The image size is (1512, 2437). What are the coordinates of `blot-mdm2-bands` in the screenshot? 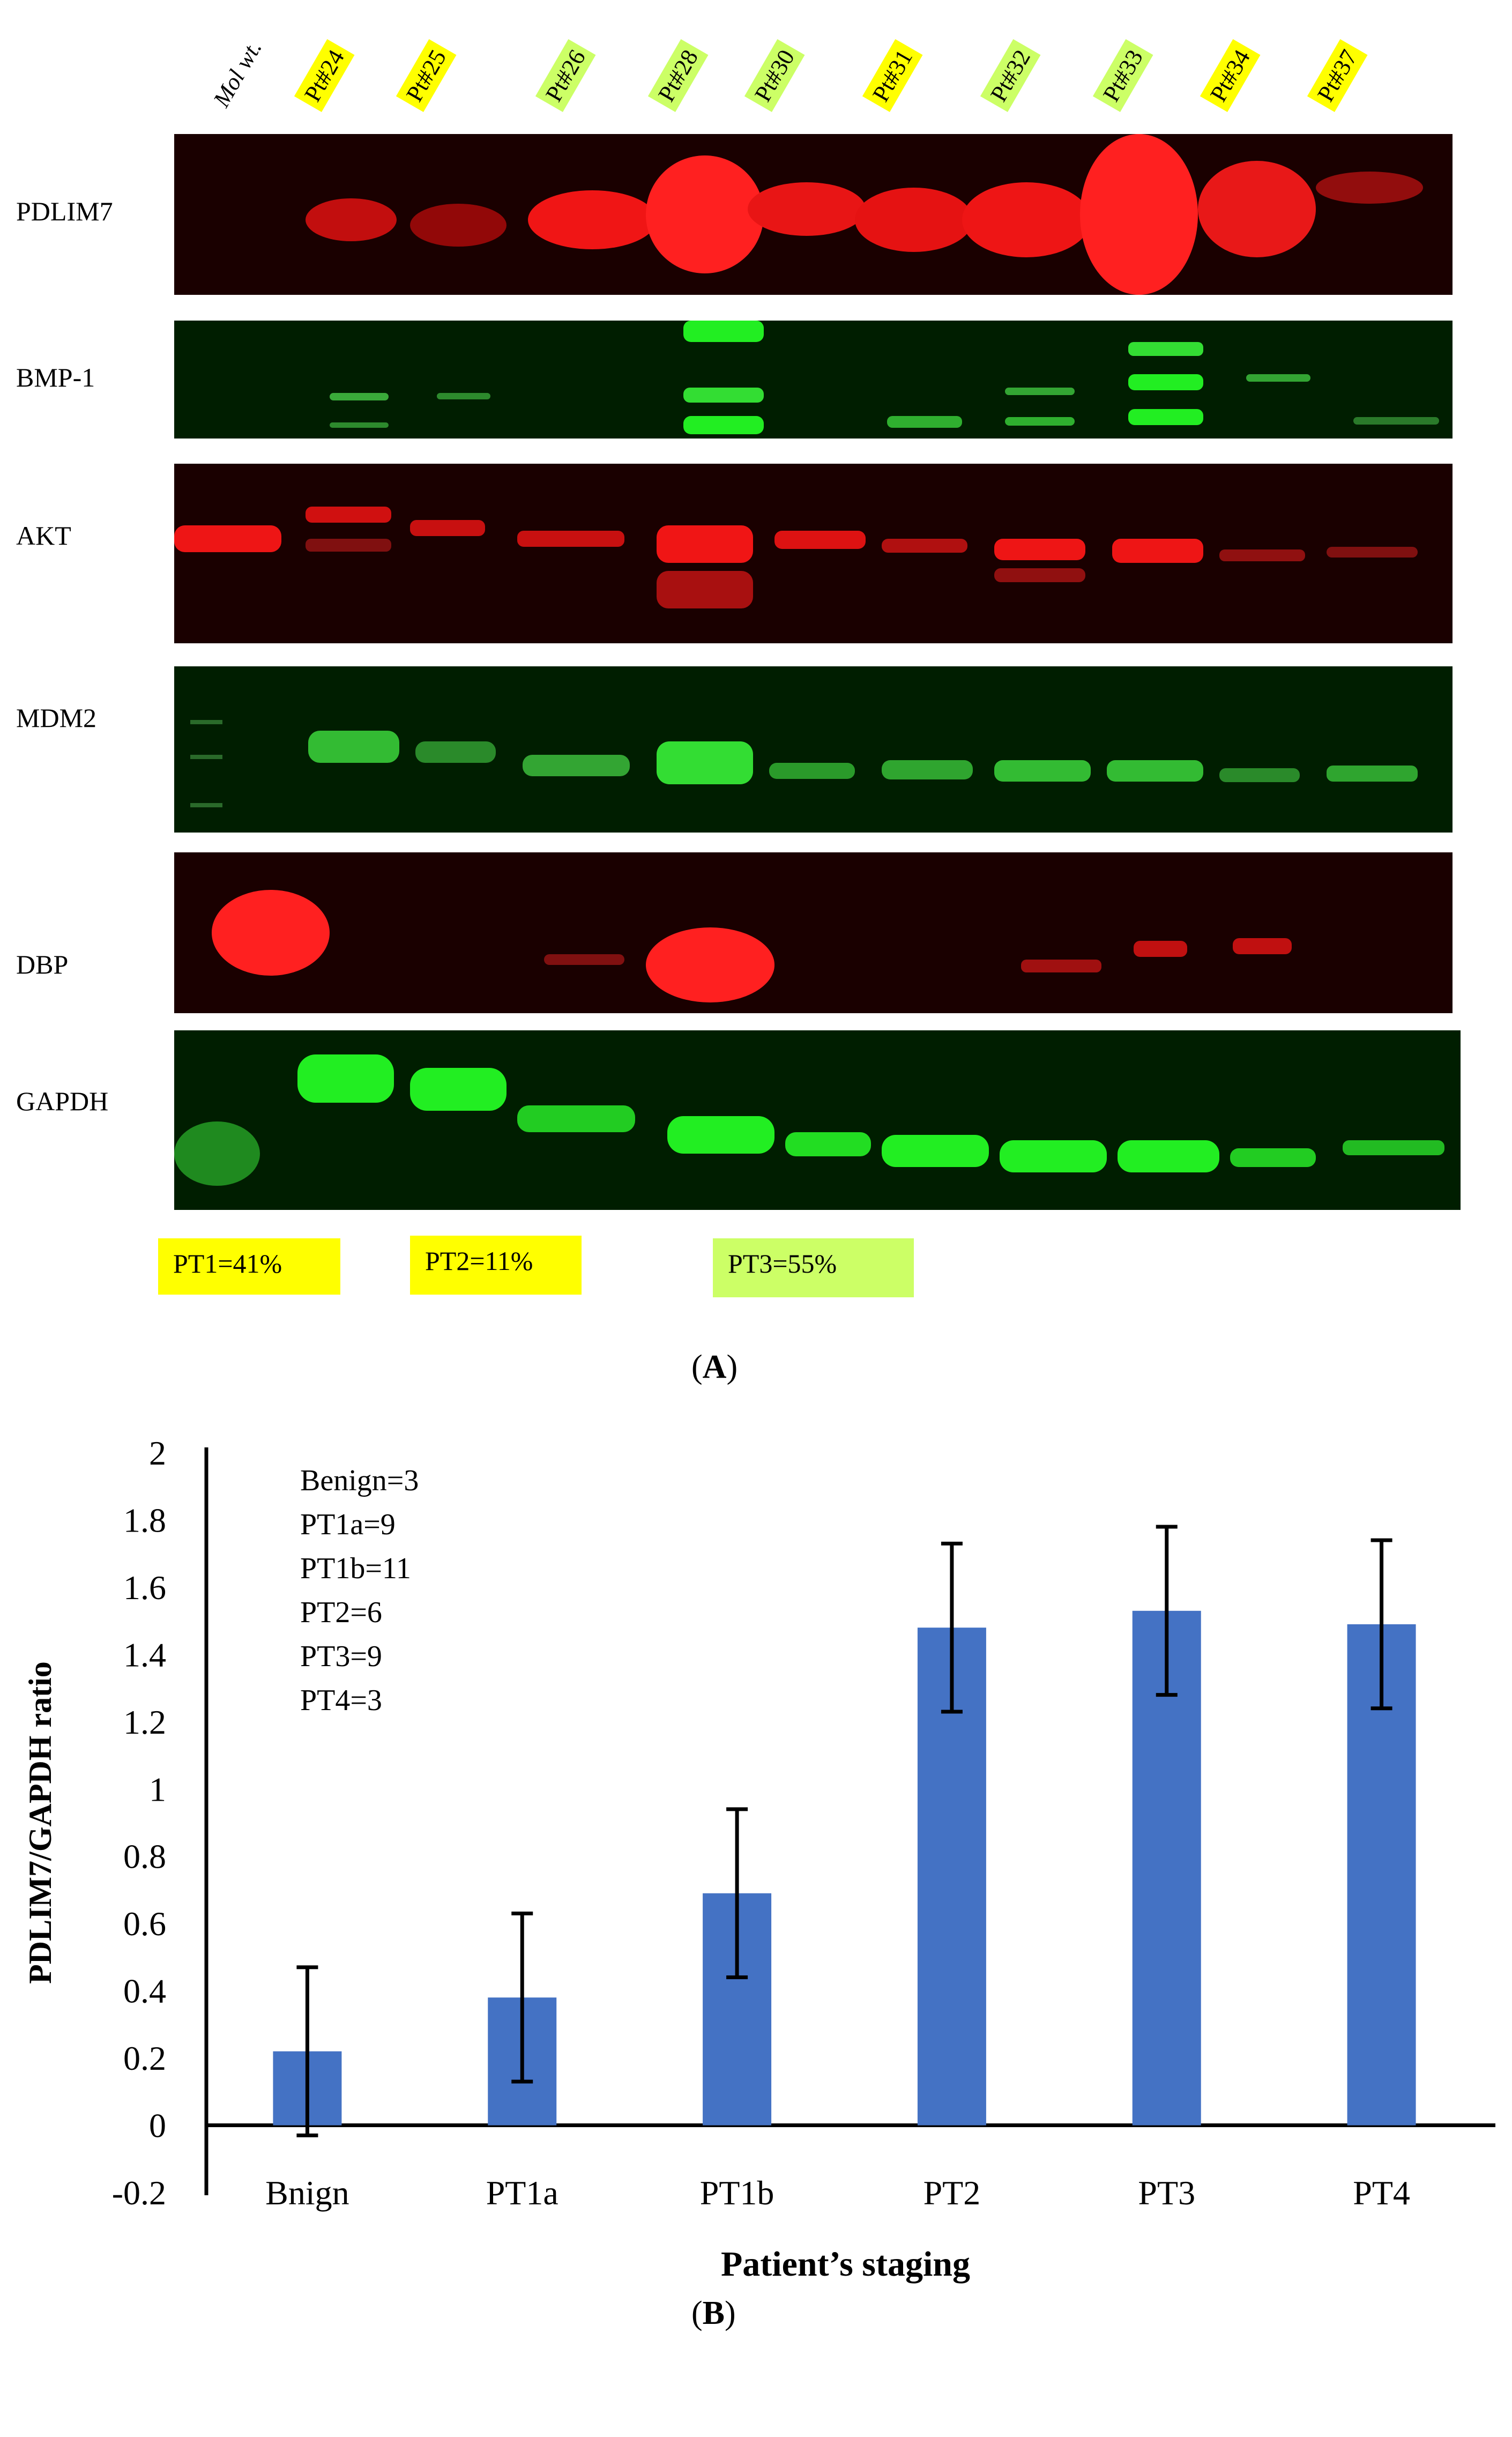 It's located at (804, 764).